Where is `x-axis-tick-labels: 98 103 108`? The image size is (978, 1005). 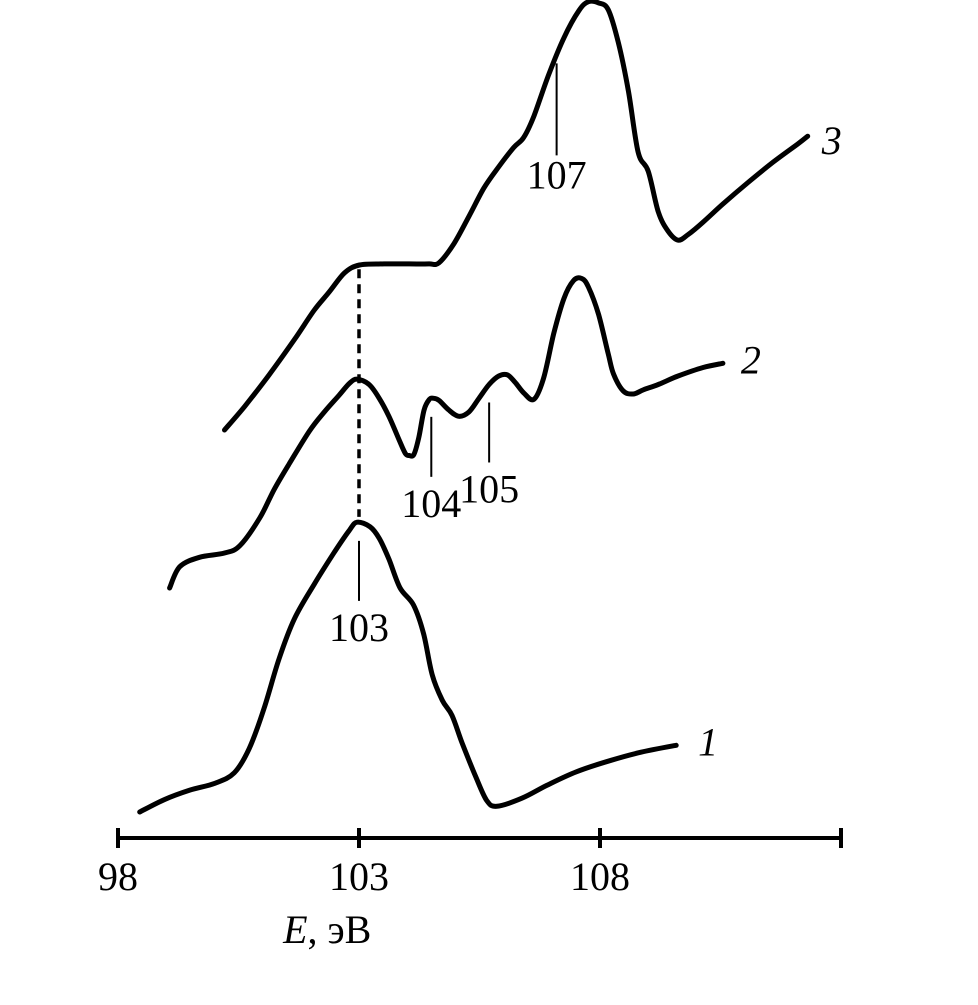
x-axis-tick-labels: 98 103 108 is located at coordinates (364, 876).